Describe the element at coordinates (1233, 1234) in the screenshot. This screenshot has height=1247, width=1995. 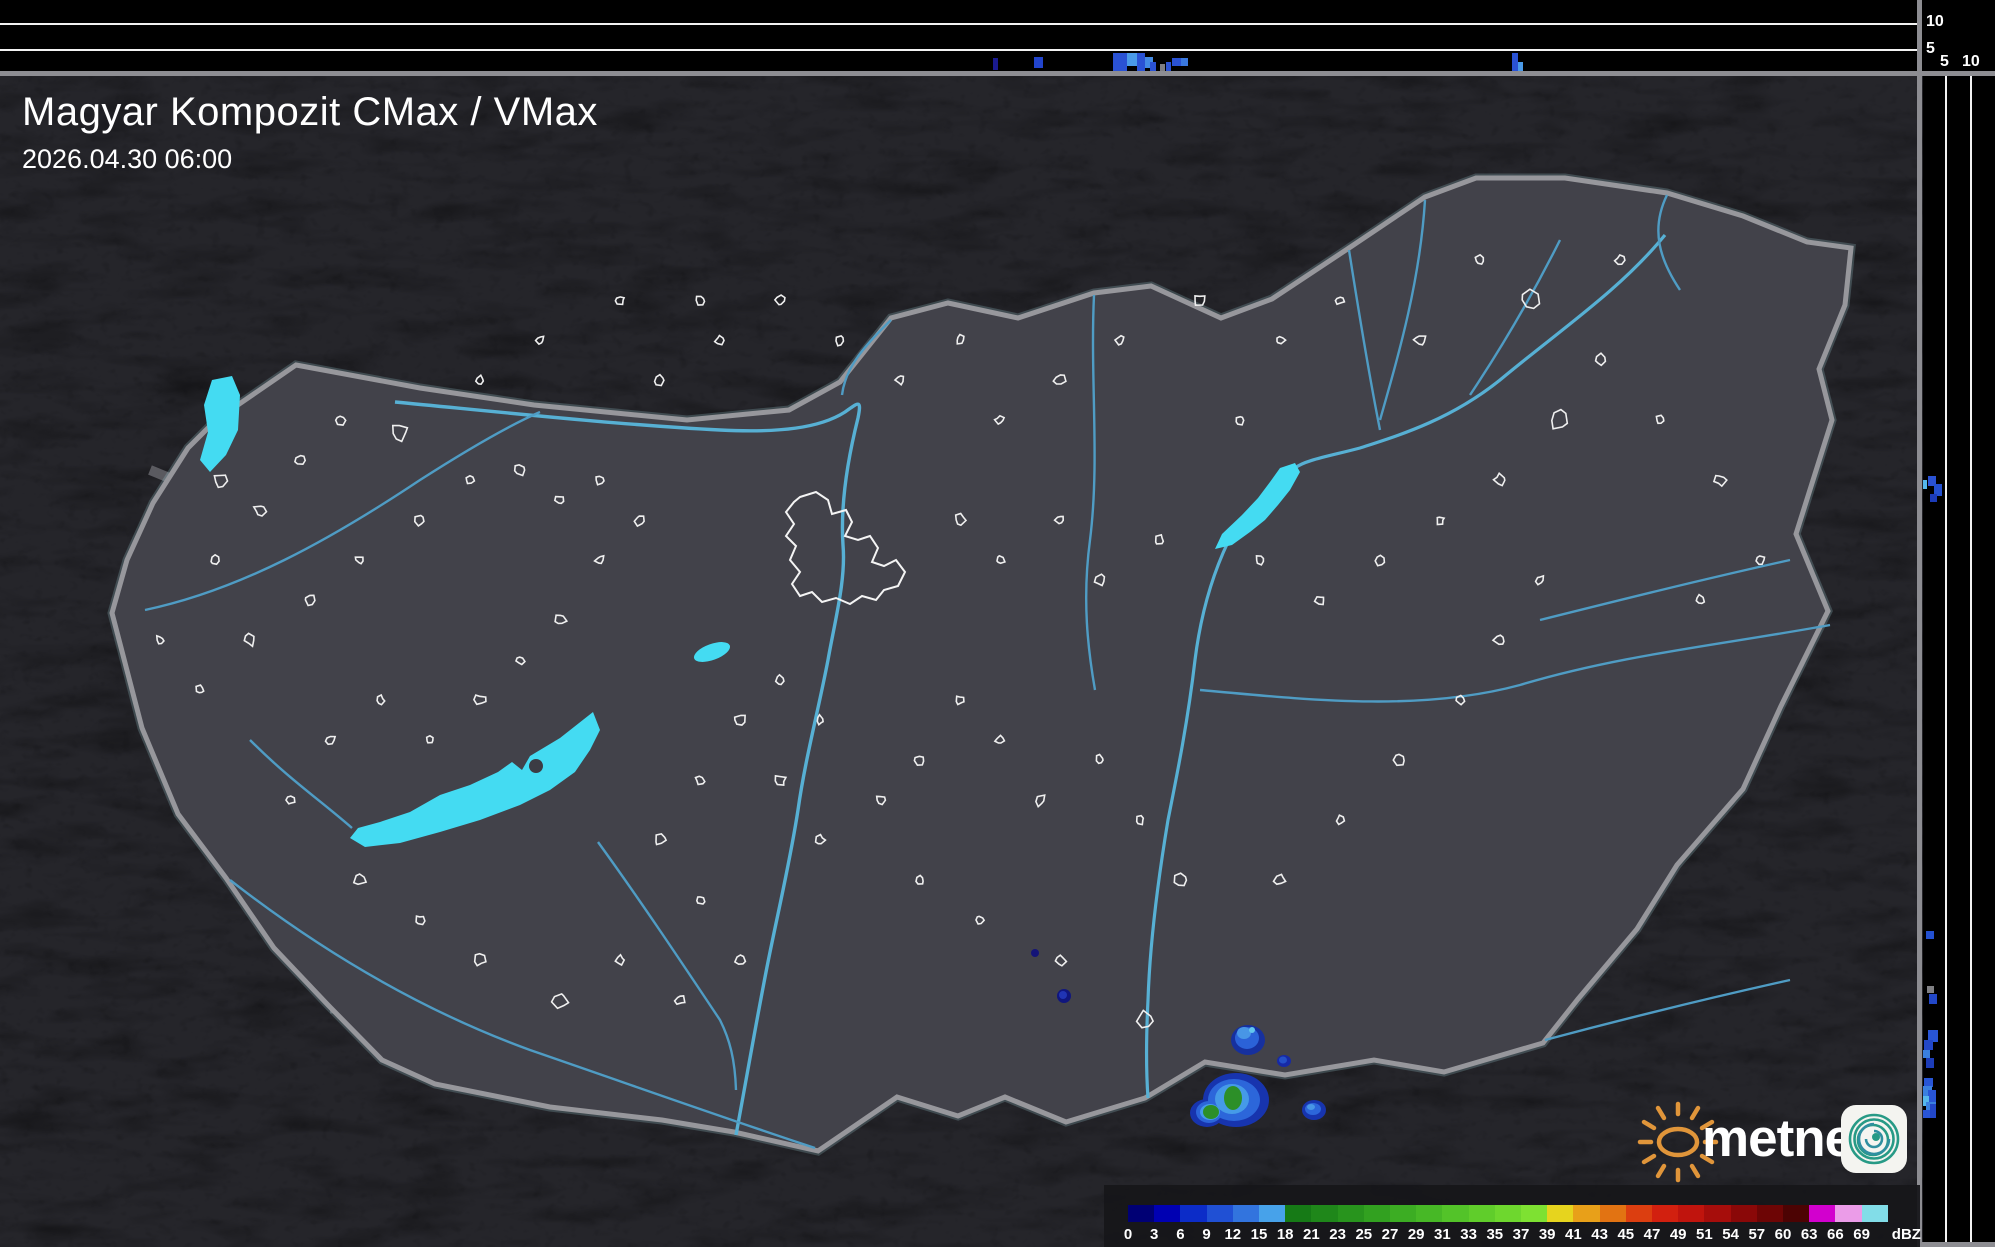
I see `dbz-tick: 12` at that location.